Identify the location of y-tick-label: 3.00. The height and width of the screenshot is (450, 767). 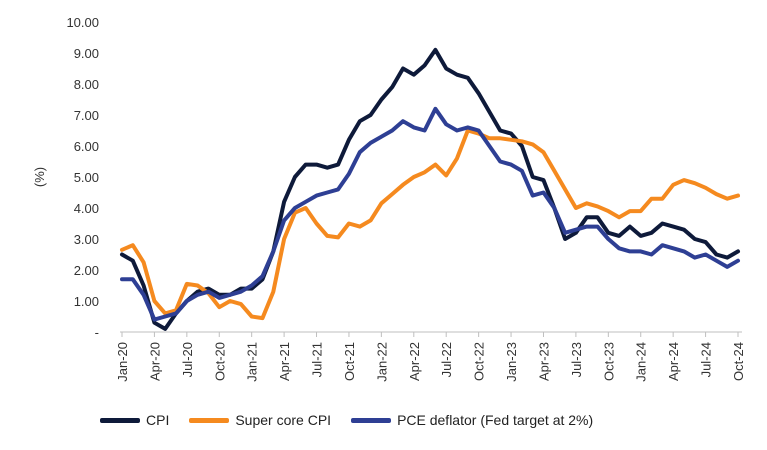
(86, 239).